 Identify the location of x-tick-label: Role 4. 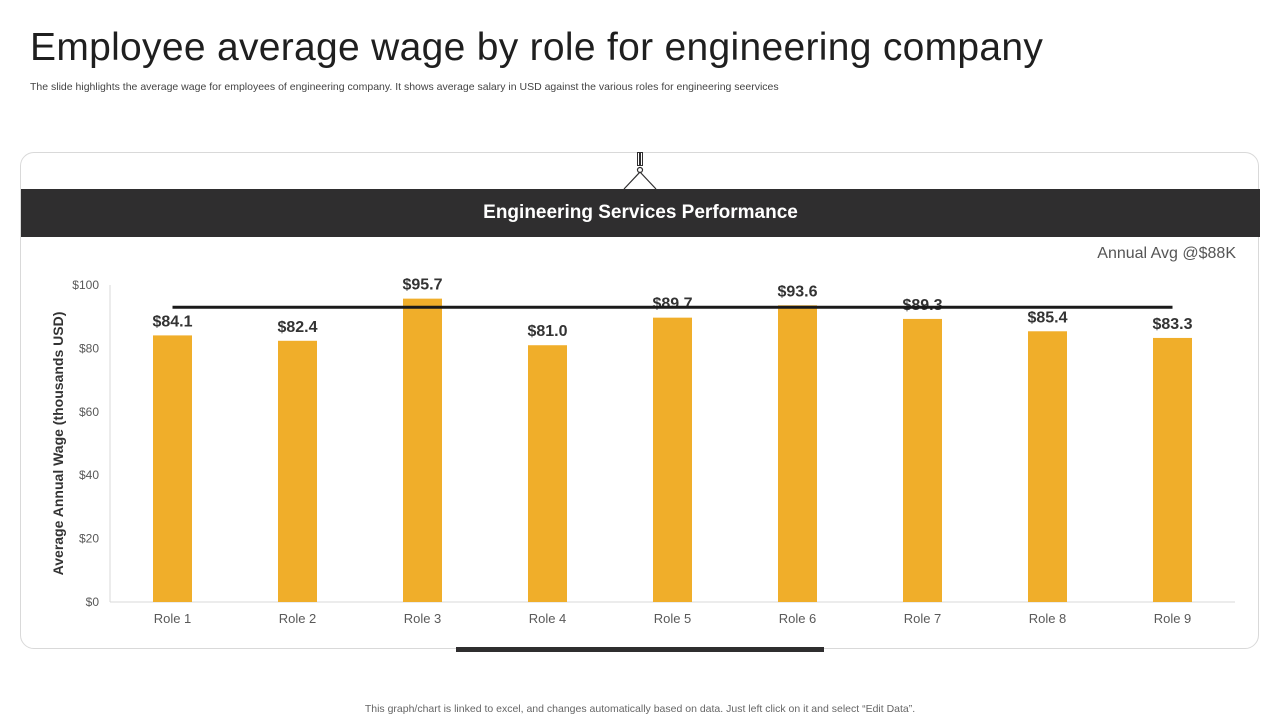
(548, 618).